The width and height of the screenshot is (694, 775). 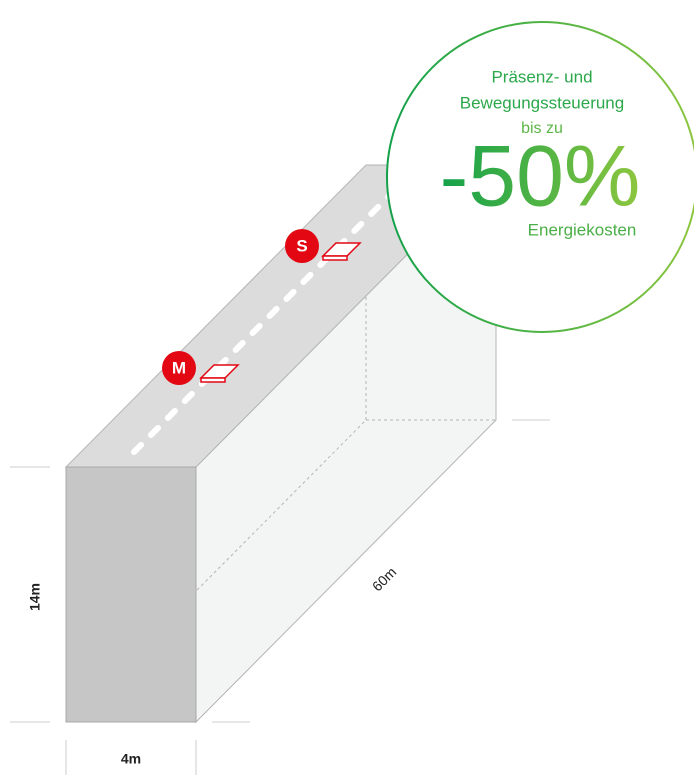 I want to click on badge-line: Energiekosten, so click(x=582, y=229).